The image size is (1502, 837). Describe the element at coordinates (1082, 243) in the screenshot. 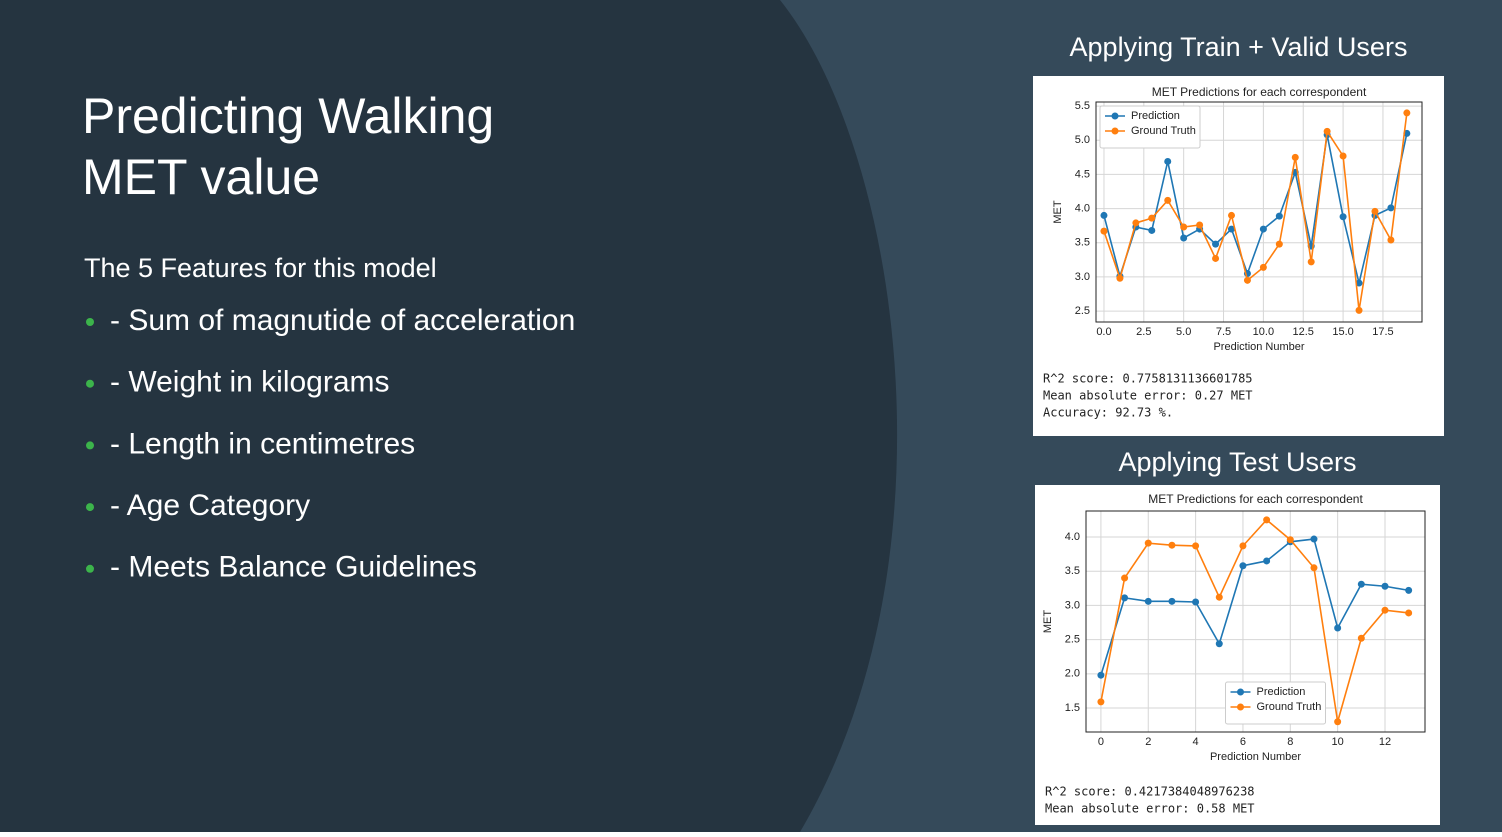

I see `y-tick-label: 3.5` at that location.